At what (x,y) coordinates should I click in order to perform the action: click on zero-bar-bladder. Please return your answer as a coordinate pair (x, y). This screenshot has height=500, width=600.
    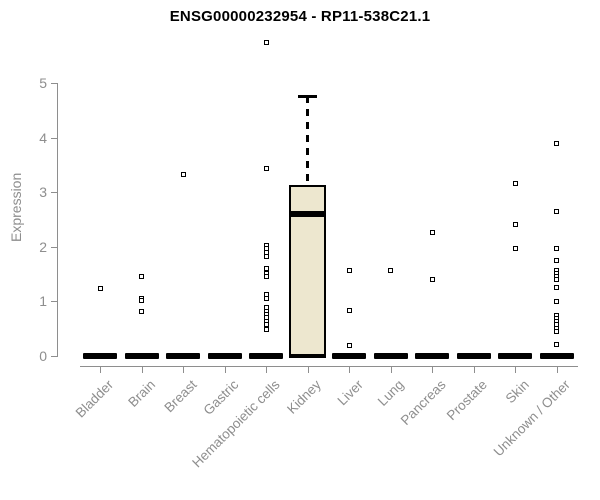
    Looking at the image, I should click on (100, 356).